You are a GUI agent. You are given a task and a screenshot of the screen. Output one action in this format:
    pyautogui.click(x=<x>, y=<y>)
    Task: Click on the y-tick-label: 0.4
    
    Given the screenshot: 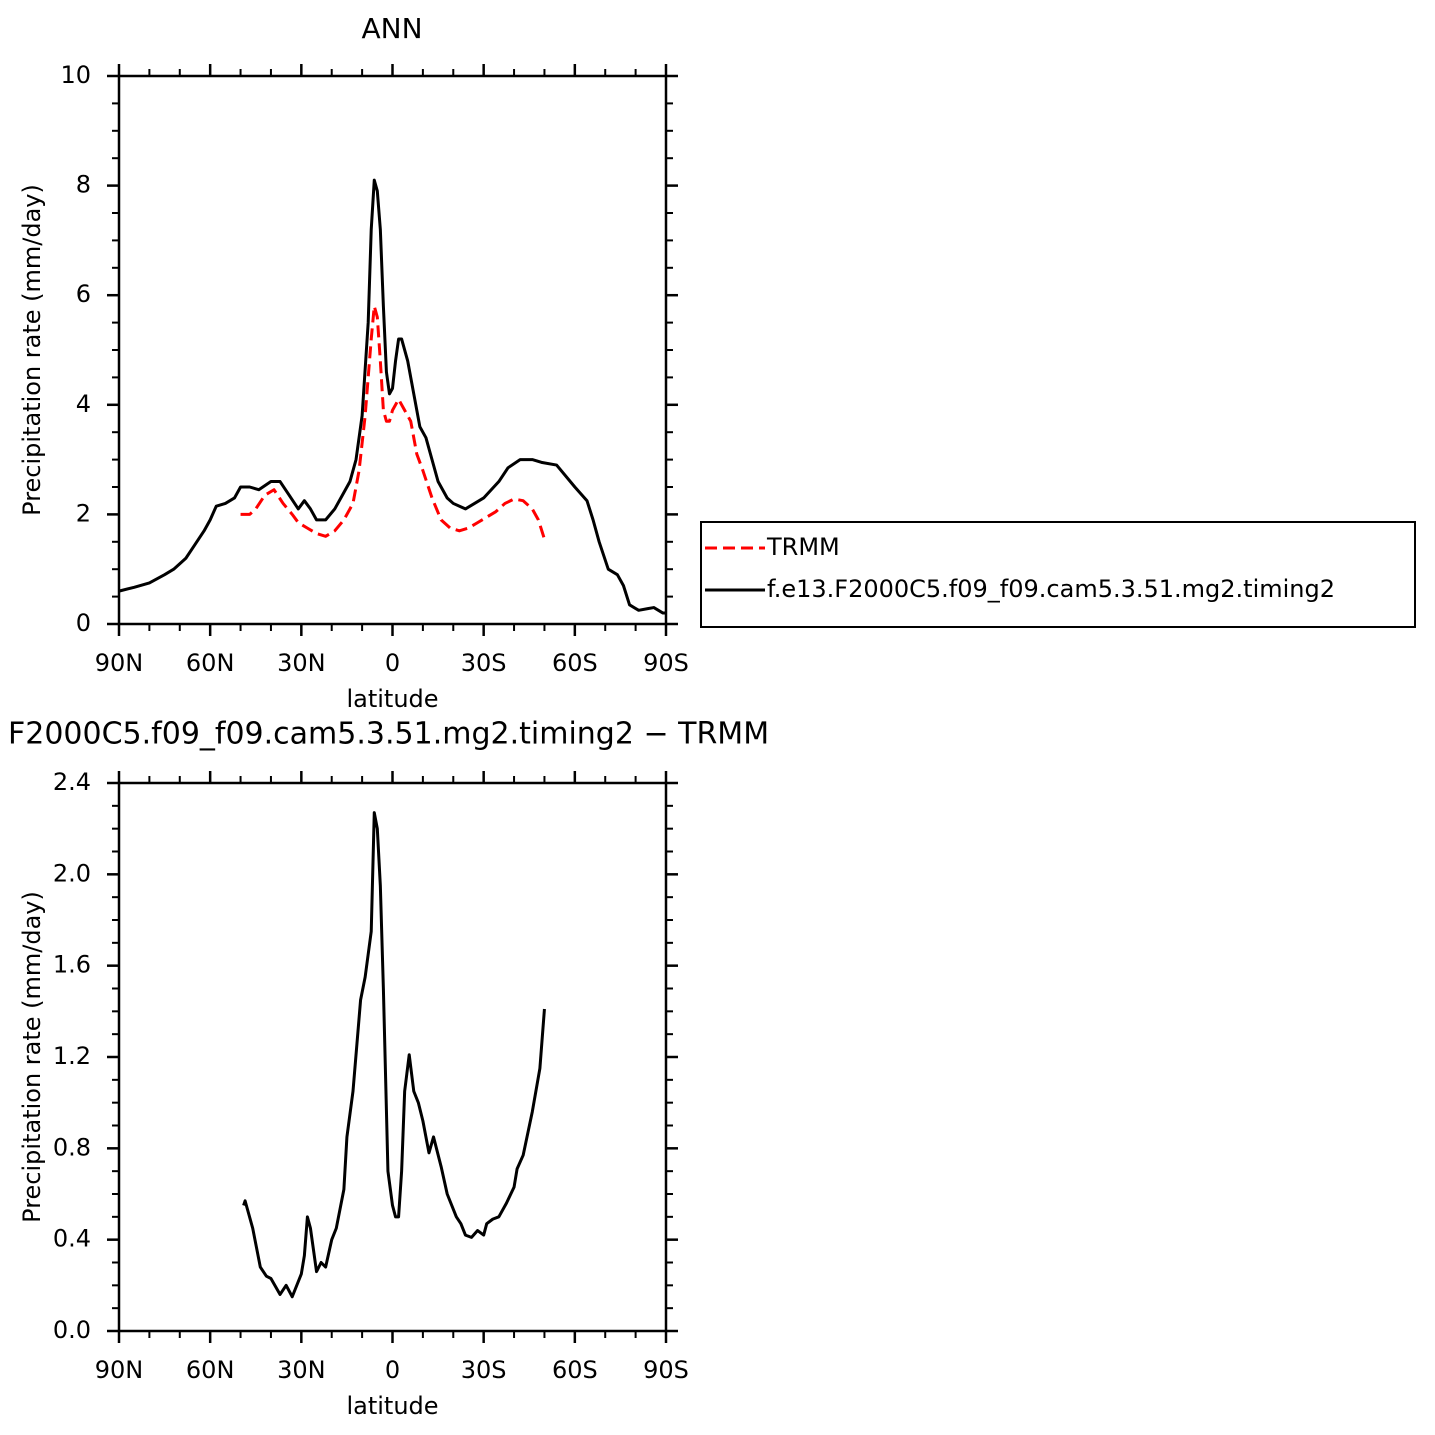 What is the action you would take?
    pyautogui.click(x=72, y=1239)
    